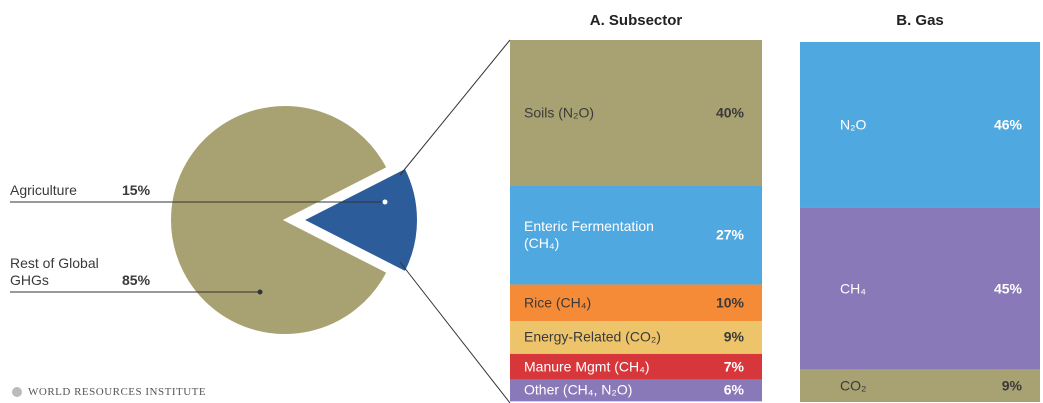  What do you see at coordinates (589, 235) in the screenshot?
I see `segment-label: Enteric Fermentation (CH₄)` at bounding box center [589, 235].